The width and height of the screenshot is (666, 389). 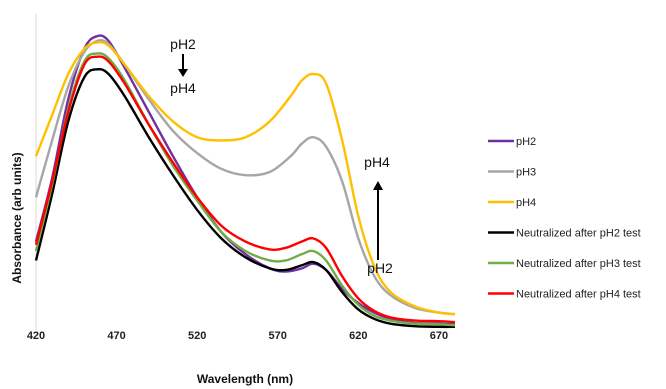 I want to click on x-tick-label-570: 570, so click(x=278, y=336).